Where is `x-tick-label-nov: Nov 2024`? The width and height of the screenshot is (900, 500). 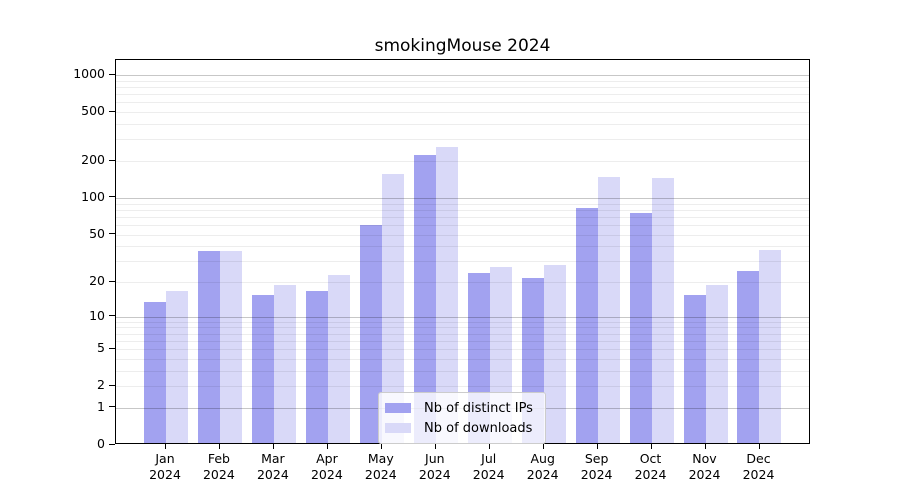 x-tick-label-nov: Nov 2024 is located at coordinates (704, 466).